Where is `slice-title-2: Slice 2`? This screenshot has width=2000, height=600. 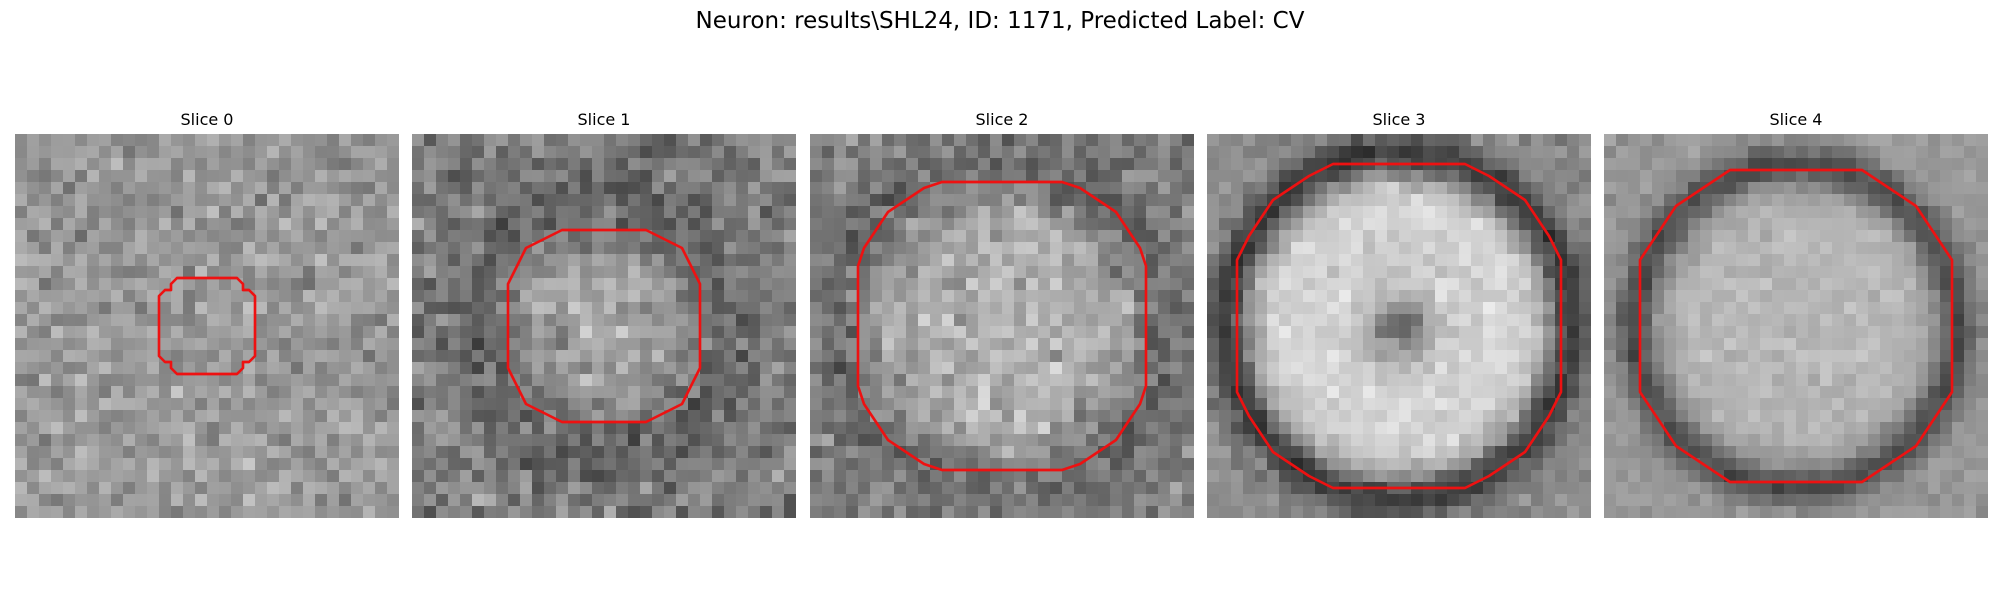
slice-title-2: Slice 2 is located at coordinates (1002, 122).